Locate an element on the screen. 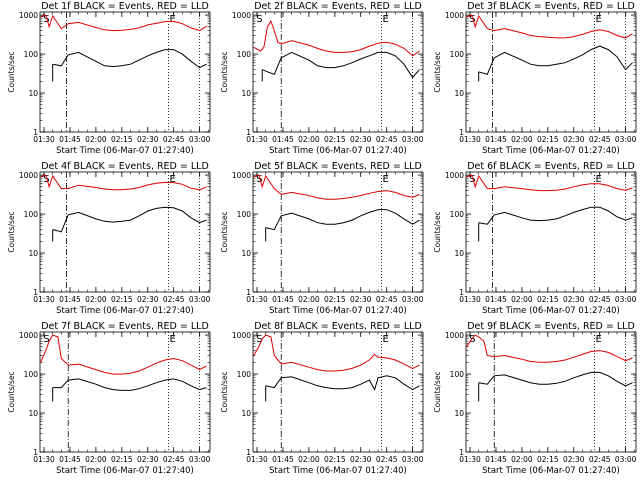 The height and width of the screenshot is (480, 640). chart-title: Det 6f BLACK = Events, RED = LLD is located at coordinates (551, 166).